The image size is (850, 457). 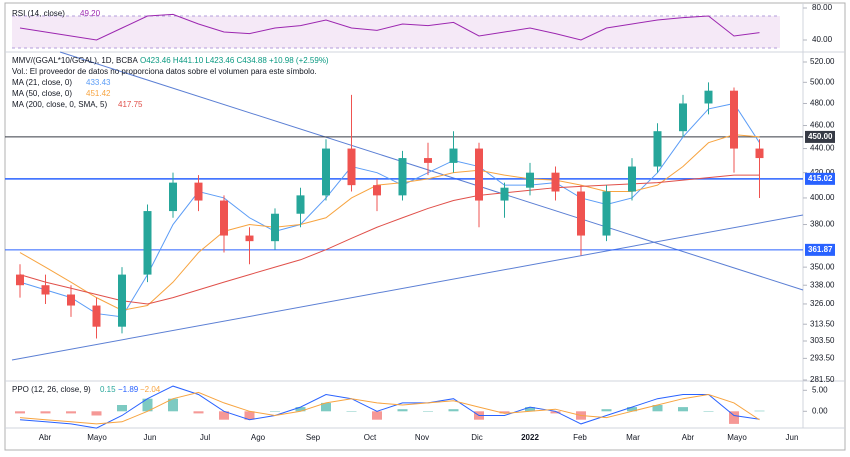 What do you see at coordinates (822, 266) in the screenshot?
I see `y-tick-label: 350.00` at bounding box center [822, 266].